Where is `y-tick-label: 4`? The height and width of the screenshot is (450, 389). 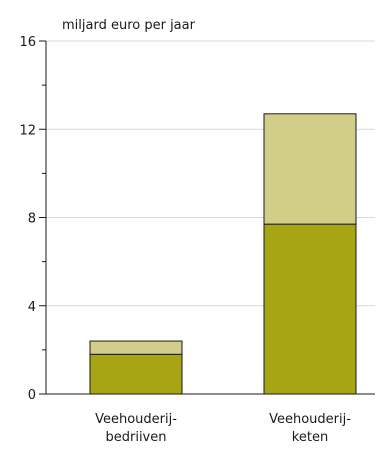 y-tick-label: 4 is located at coordinates (32, 307).